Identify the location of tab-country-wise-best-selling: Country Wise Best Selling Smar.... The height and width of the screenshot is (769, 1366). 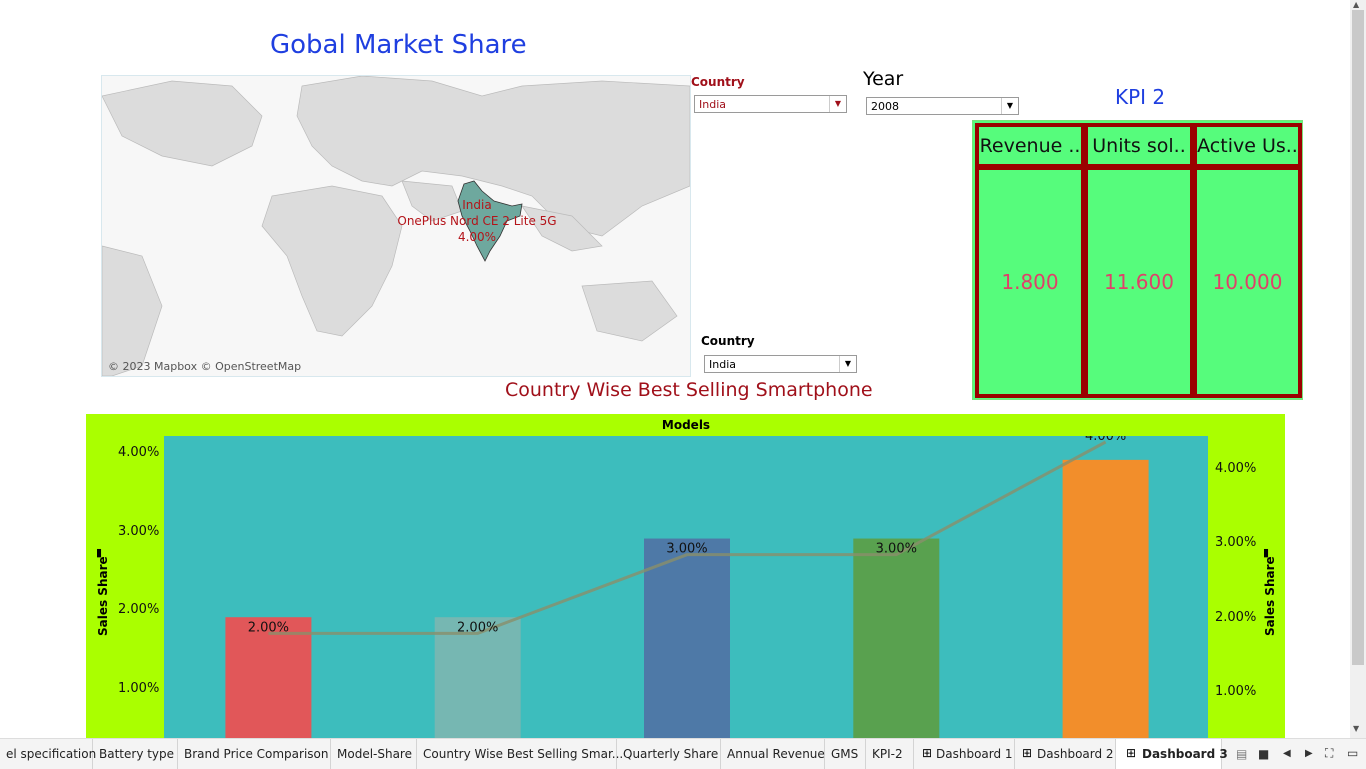
(520, 754).